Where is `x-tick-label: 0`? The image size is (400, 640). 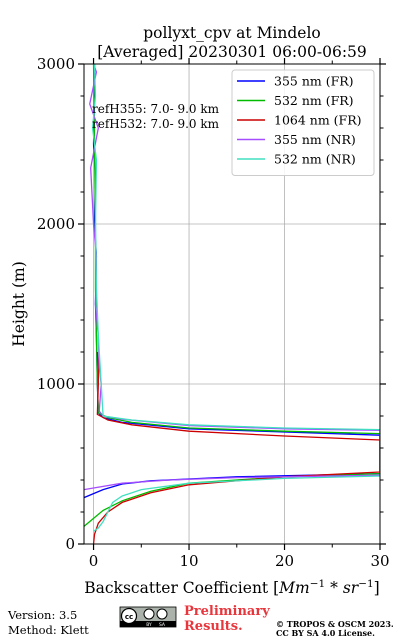
x-tick-label: 0 is located at coordinates (94, 561).